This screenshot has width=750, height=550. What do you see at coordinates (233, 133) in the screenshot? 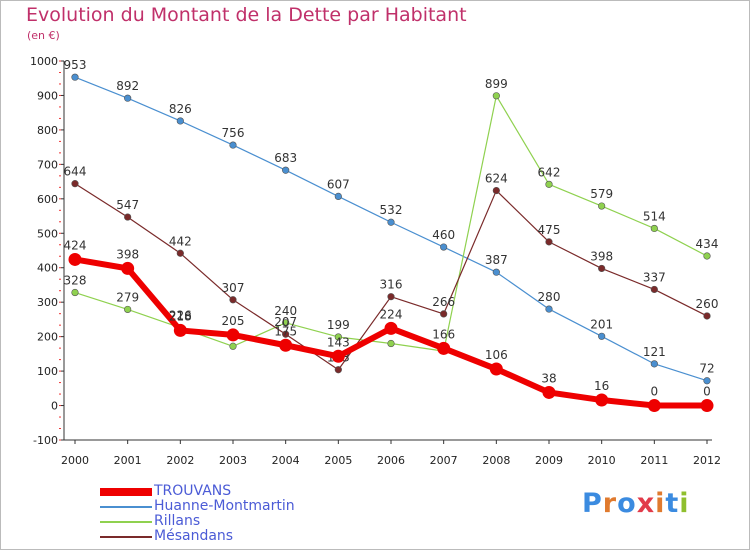
I see `data-label: 756` at bounding box center [233, 133].